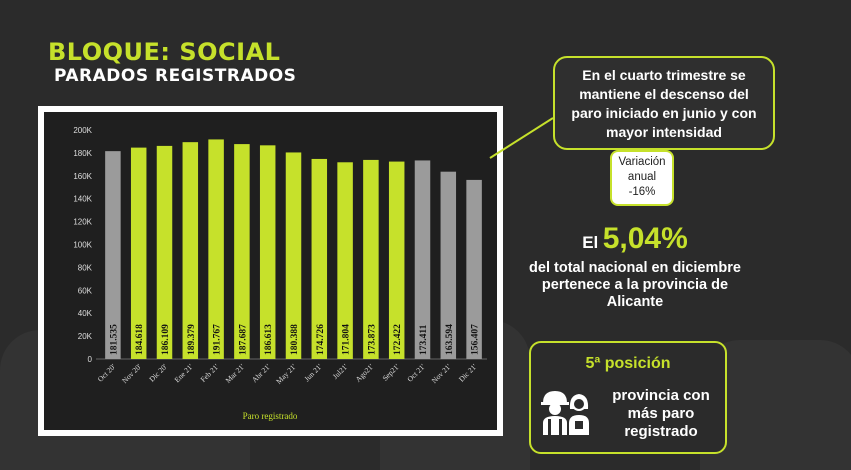 This screenshot has height=470, width=851. What do you see at coordinates (114, 339) in the screenshot?
I see `bar-data-label: 181.535` at bounding box center [114, 339].